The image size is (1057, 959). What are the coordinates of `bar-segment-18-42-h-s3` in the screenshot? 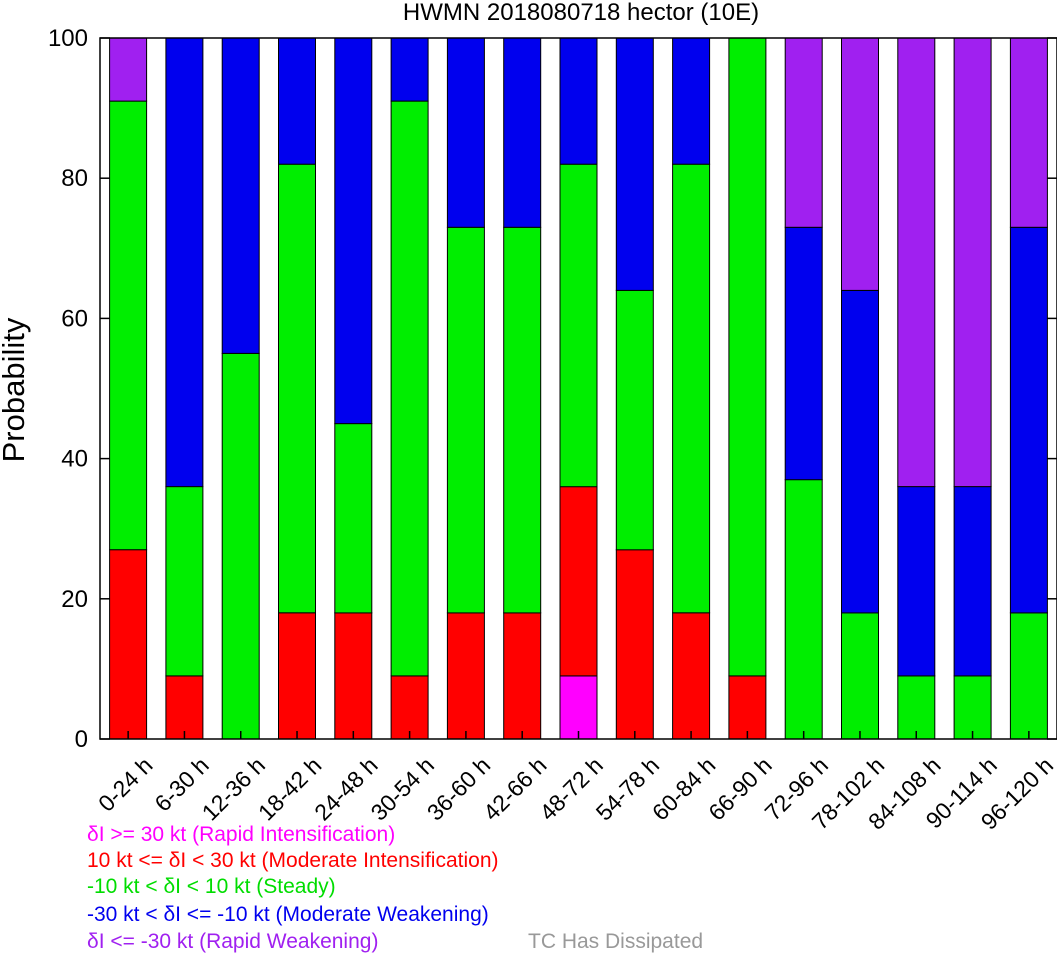 It's located at (297, 101).